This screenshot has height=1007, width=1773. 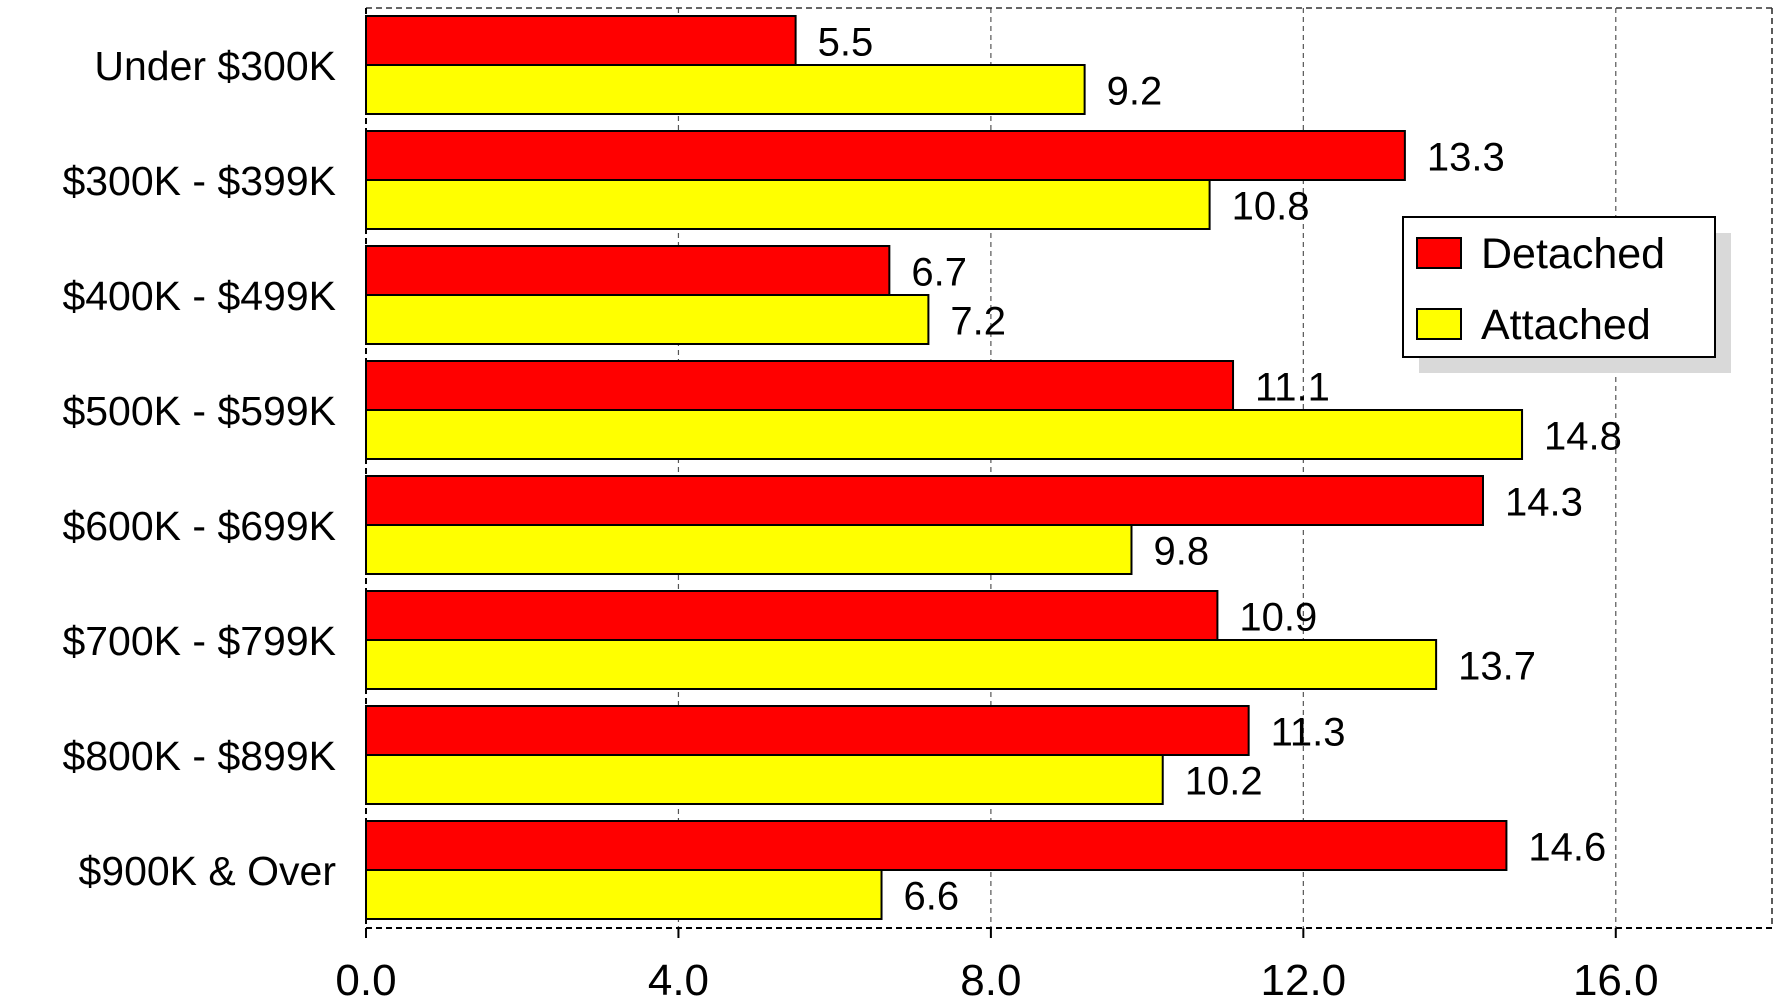 What do you see at coordinates (1278, 618) in the screenshot?
I see `data-label: 10.9` at bounding box center [1278, 618].